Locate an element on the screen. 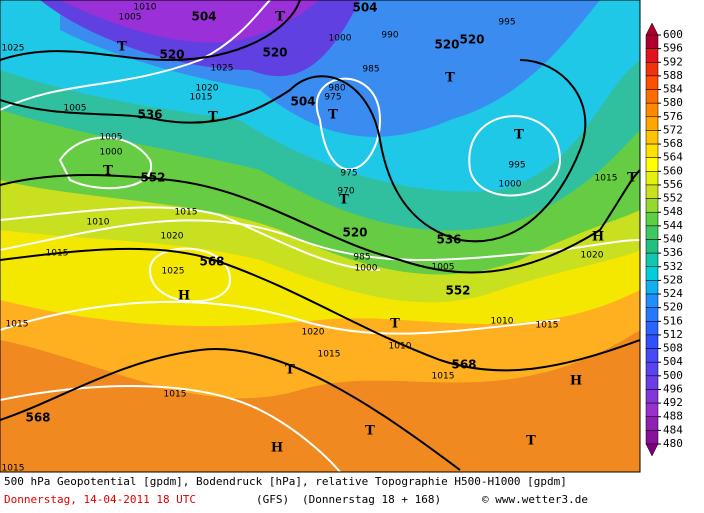 The height and width of the screenshot is (513, 704). colorbar-label: 508 is located at coordinates (673, 348).